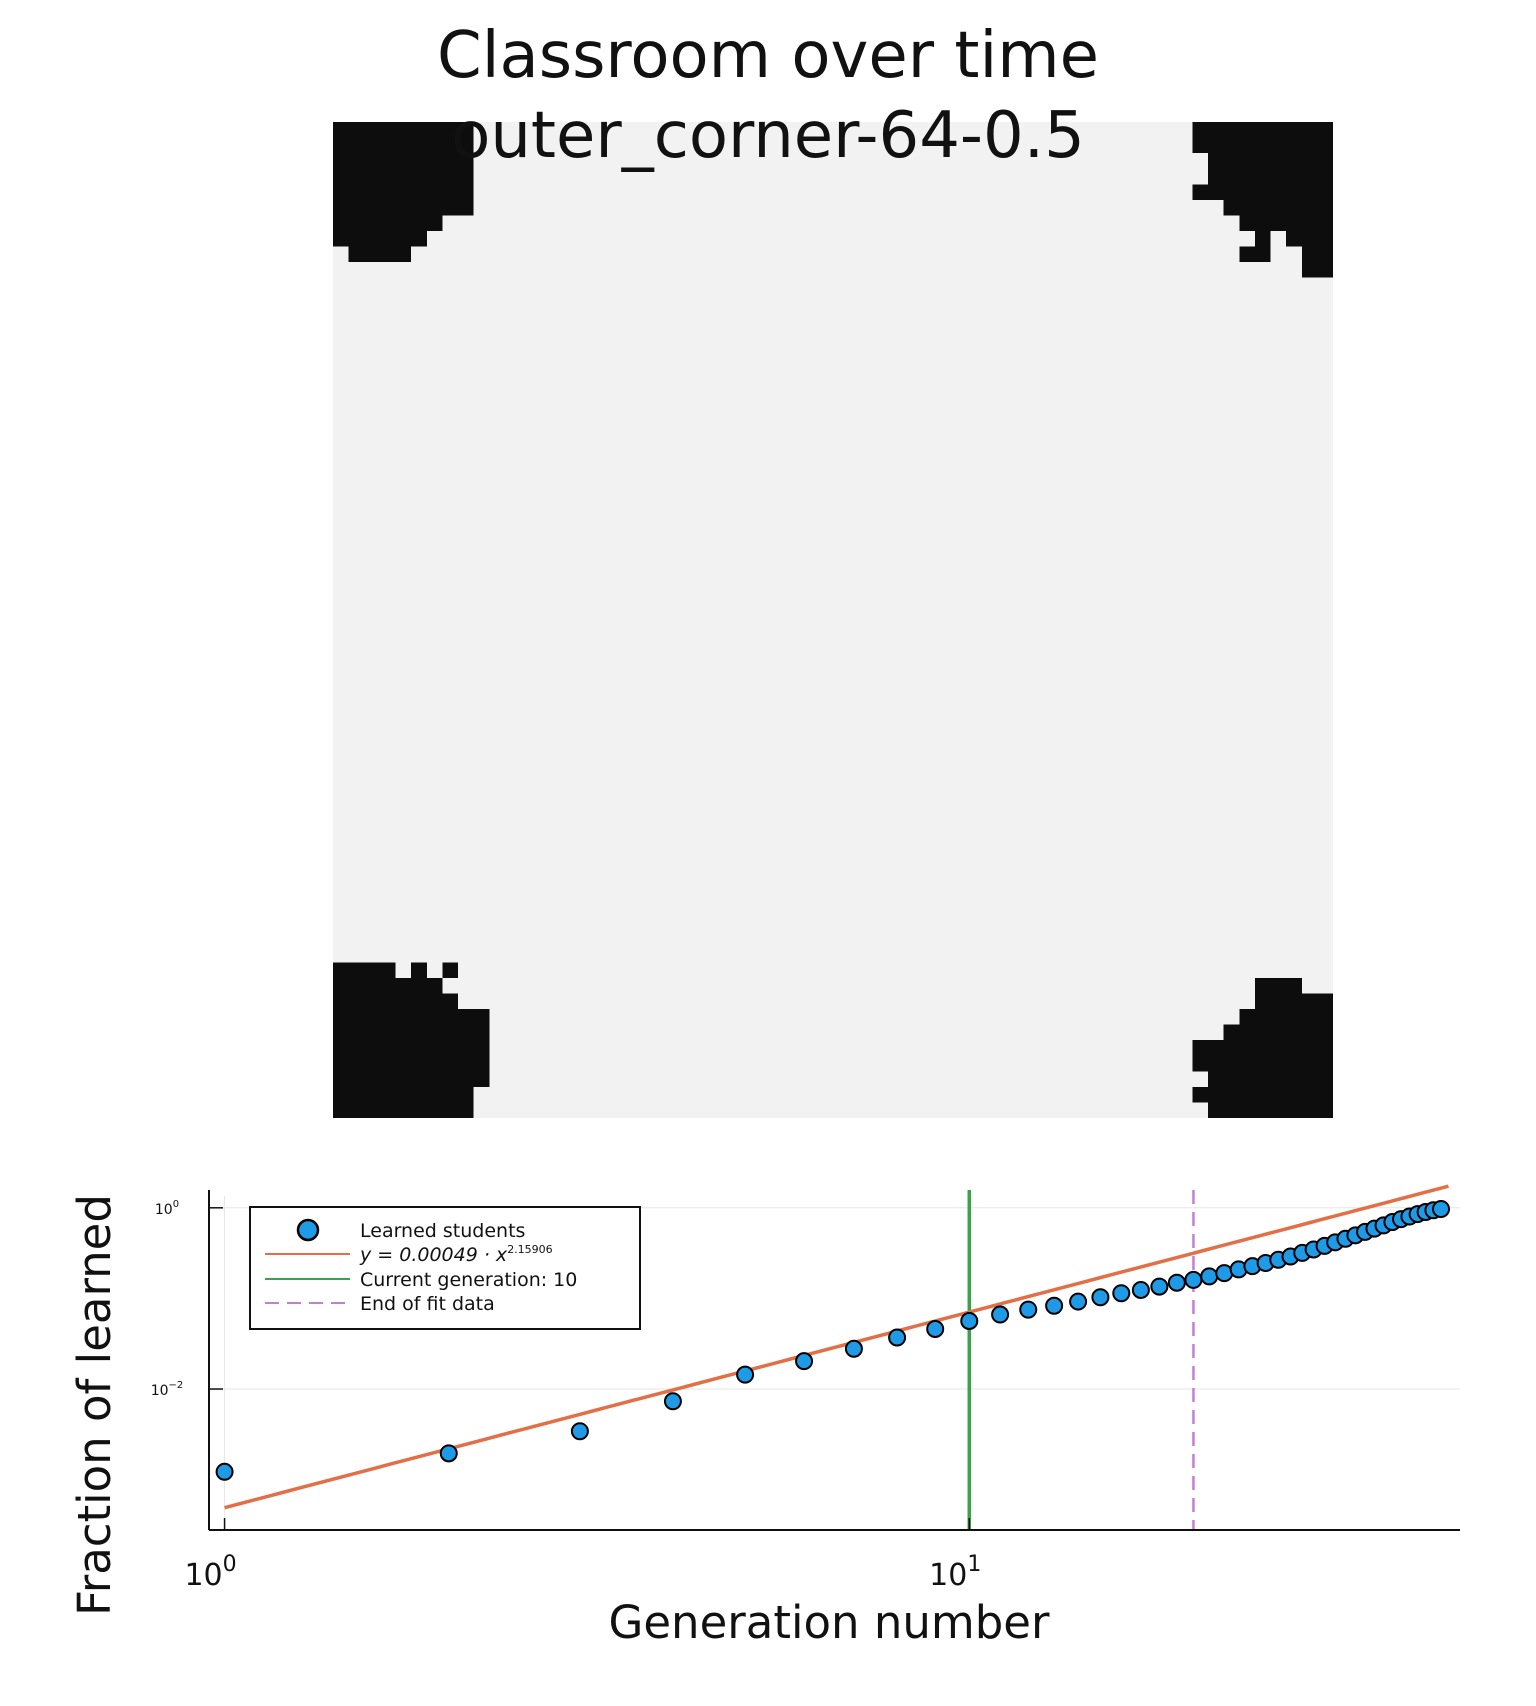 The image size is (1536, 1706). Describe the element at coordinates (456, 1254) in the screenshot. I see `legend-label: y = 0.00049 · x2.15906` at that location.